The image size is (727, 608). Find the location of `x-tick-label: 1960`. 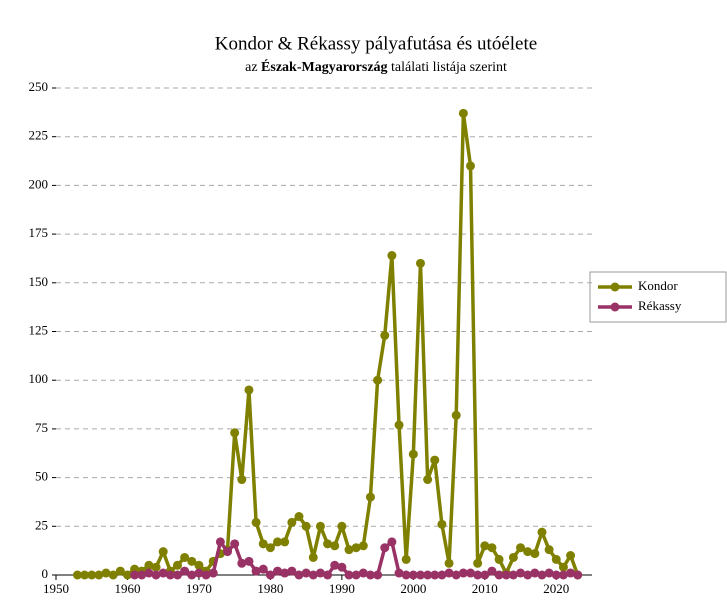

x-tick-label: 1960 is located at coordinates (127, 588).